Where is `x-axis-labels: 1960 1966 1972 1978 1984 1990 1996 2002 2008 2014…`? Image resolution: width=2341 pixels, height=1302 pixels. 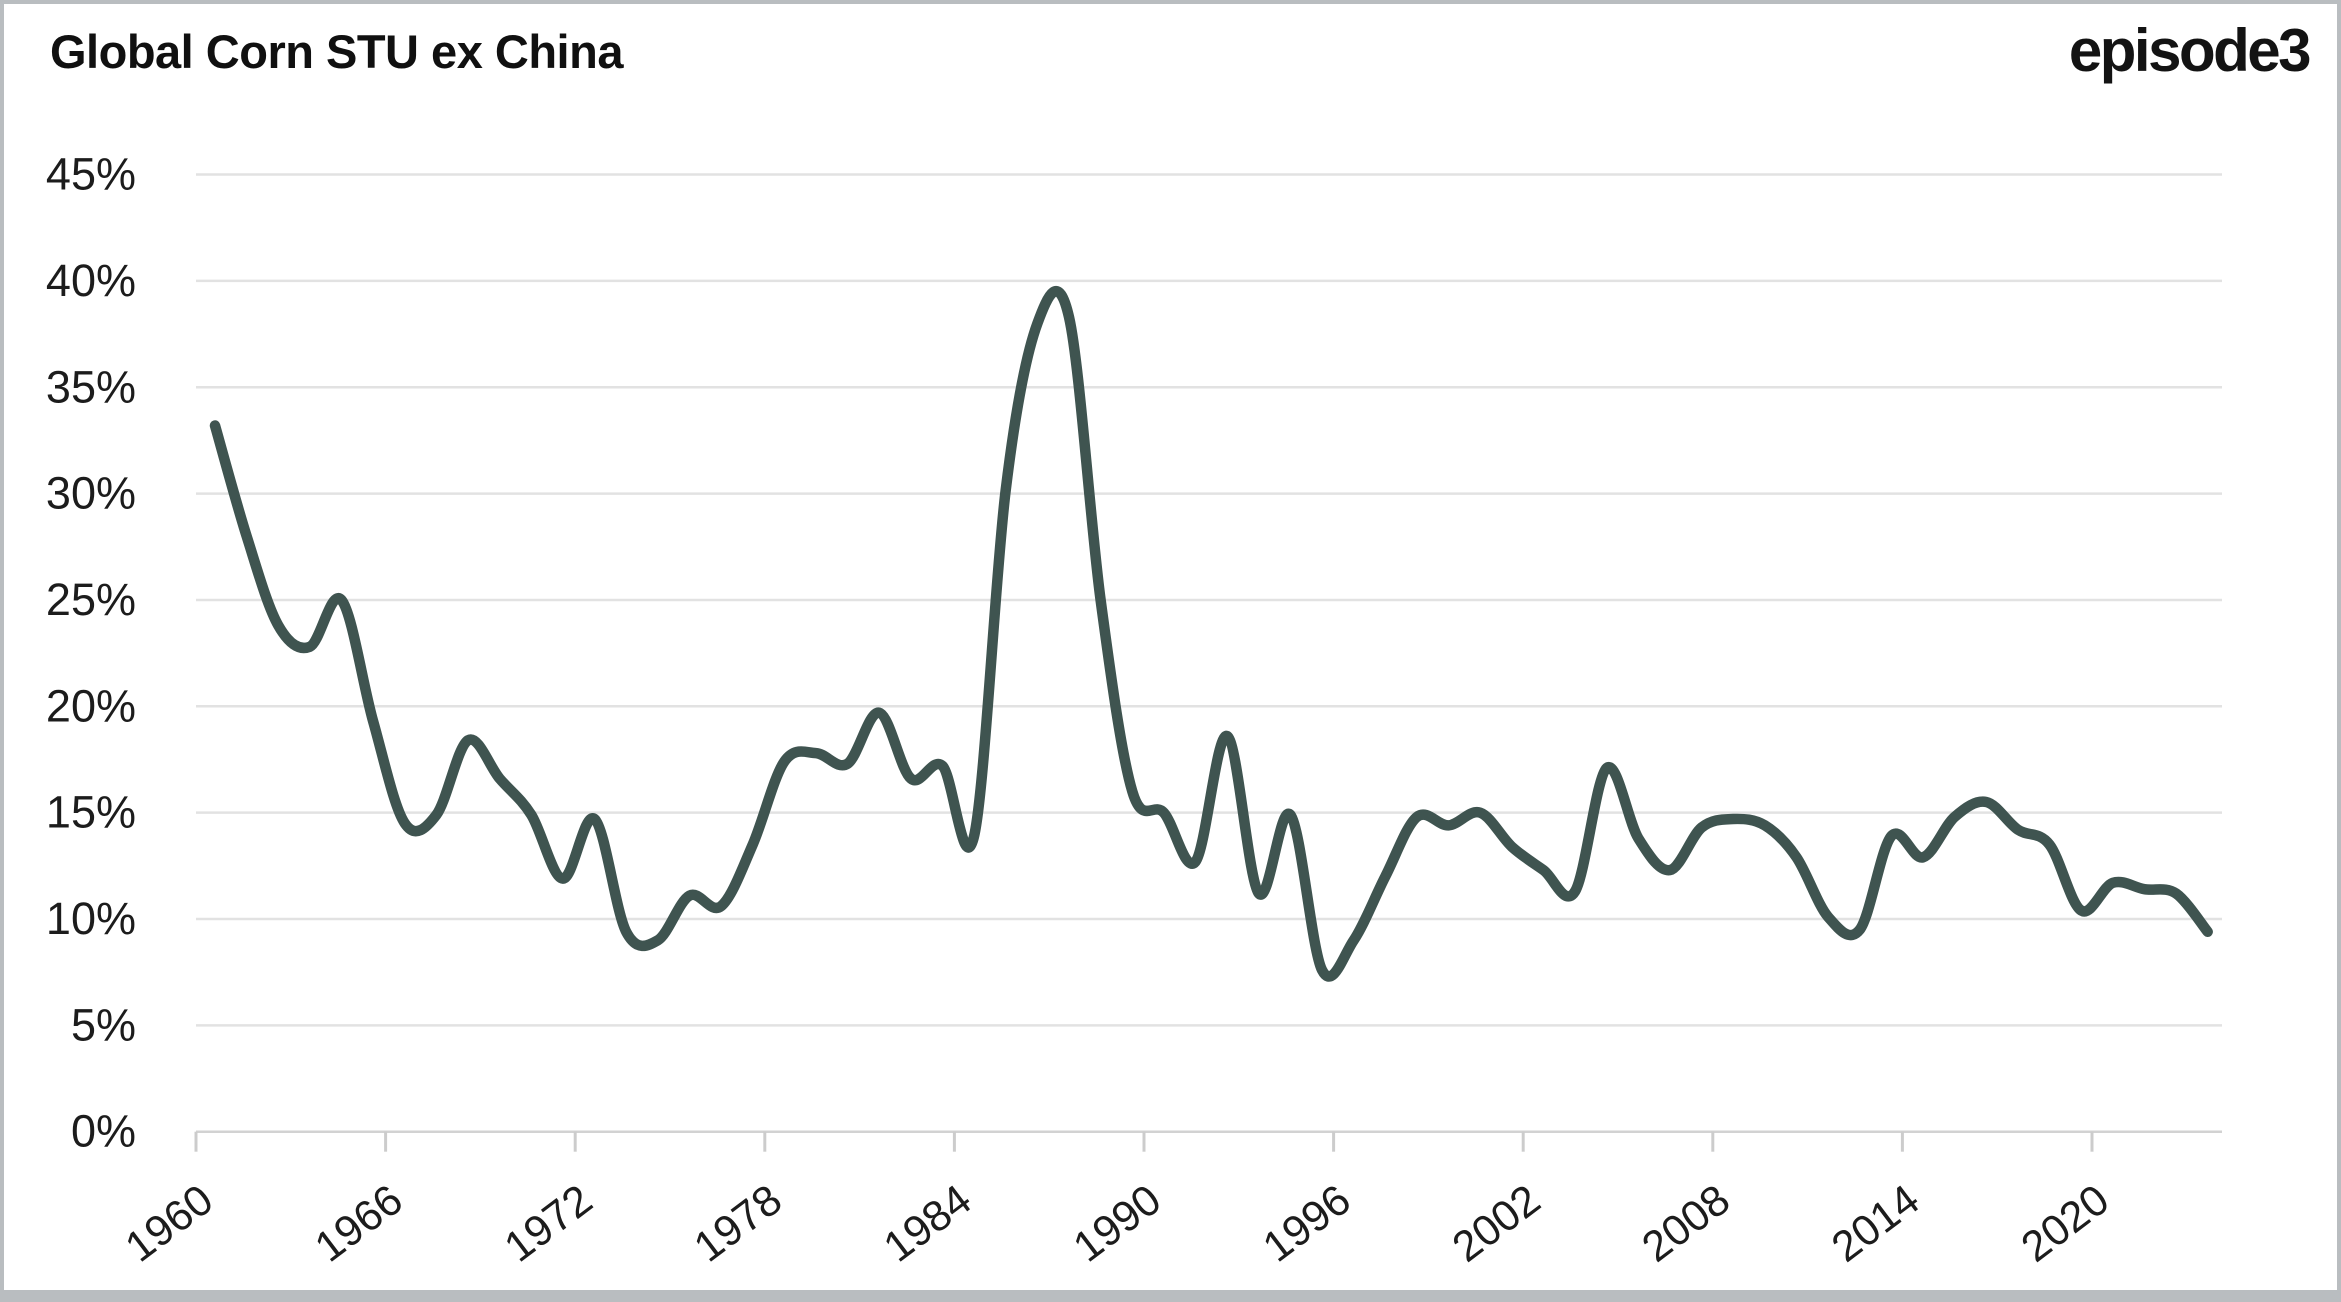
x-axis-labels: 1960 1966 1972 1978 1984 1990 1996 2002 2008 2014… is located at coordinates (1117, 1224).